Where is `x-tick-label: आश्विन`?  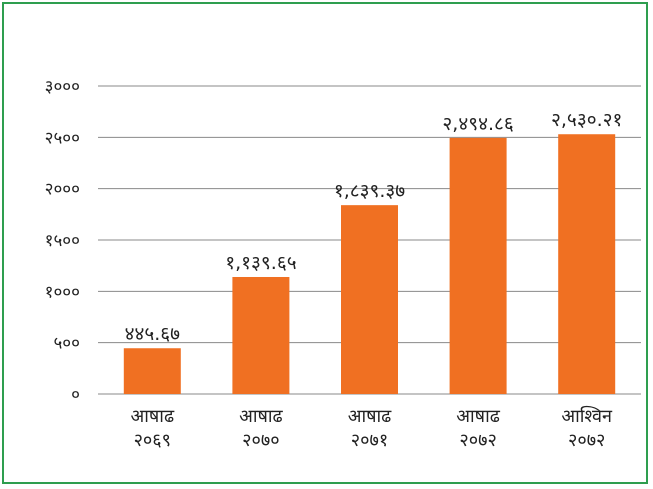
x-tick-label: आश्विन is located at coordinates (587, 416).